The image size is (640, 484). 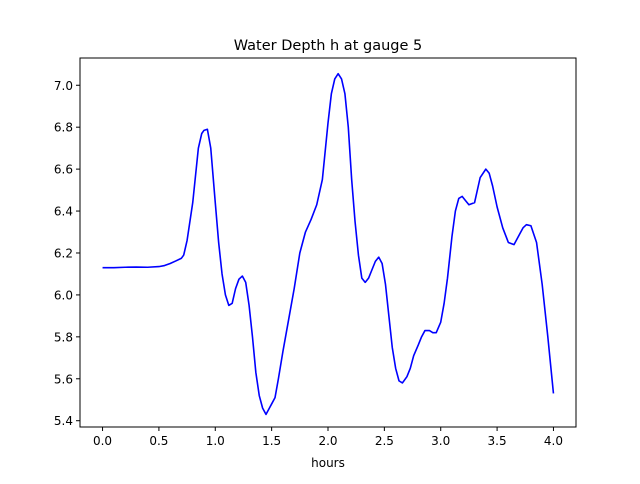 What do you see at coordinates (63, 86) in the screenshot?
I see `y-tick-label: 7.0` at bounding box center [63, 86].